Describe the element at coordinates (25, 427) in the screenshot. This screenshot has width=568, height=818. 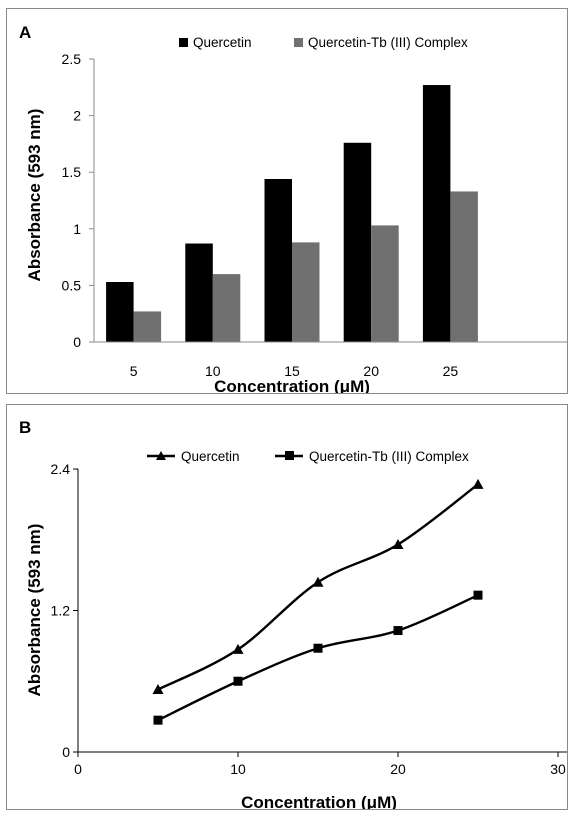
I see `panel-letter: B` at that location.